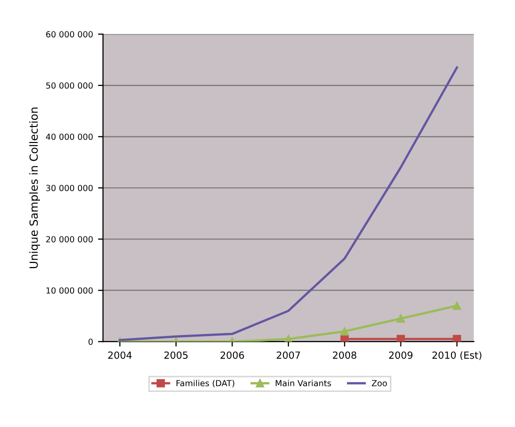 The width and height of the screenshot is (515, 427). Describe the element at coordinates (379, 383) in the screenshot. I see `legend-label: Zoo` at that location.